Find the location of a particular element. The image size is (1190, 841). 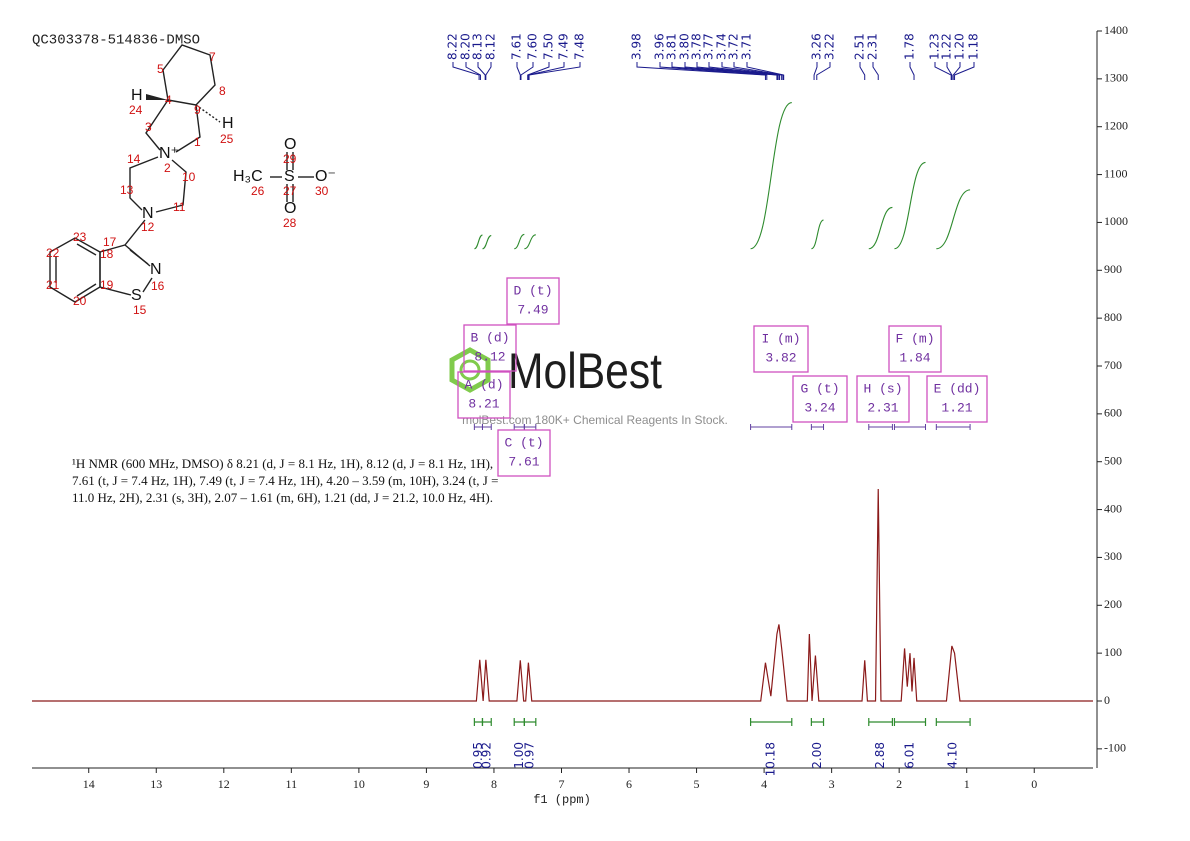

atom-number: 29 is located at coordinates (290, 159).